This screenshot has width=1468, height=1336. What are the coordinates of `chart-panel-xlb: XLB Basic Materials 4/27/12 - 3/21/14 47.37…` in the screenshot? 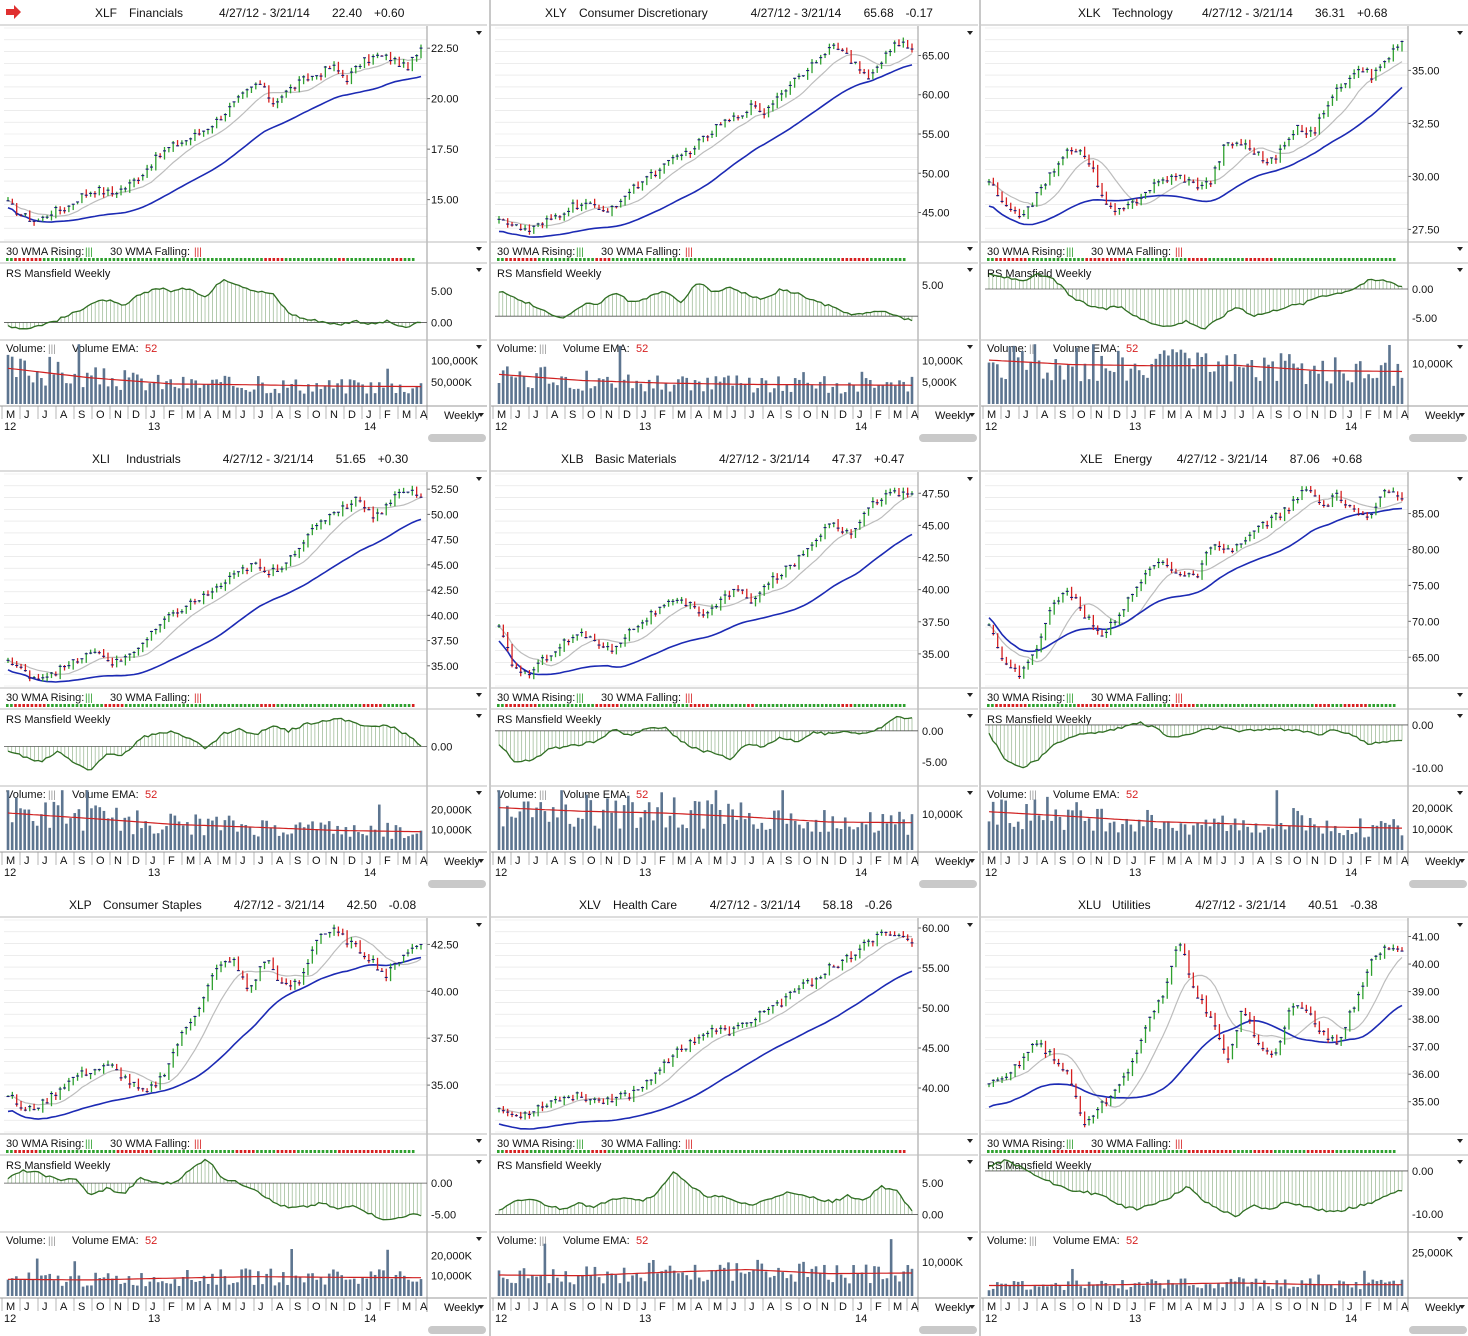 It's located at (734, 668).